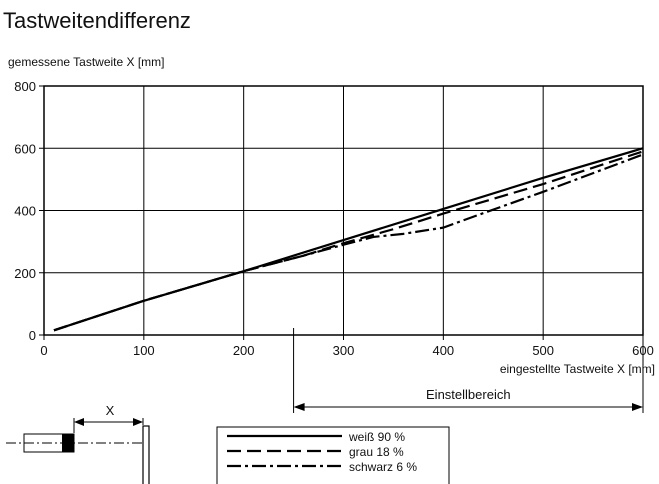 The height and width of the screenshot is (484, 659). Describe the element at coordinates (25, 148) in the screenshot. I see `y-tick-label: 600` at that location.